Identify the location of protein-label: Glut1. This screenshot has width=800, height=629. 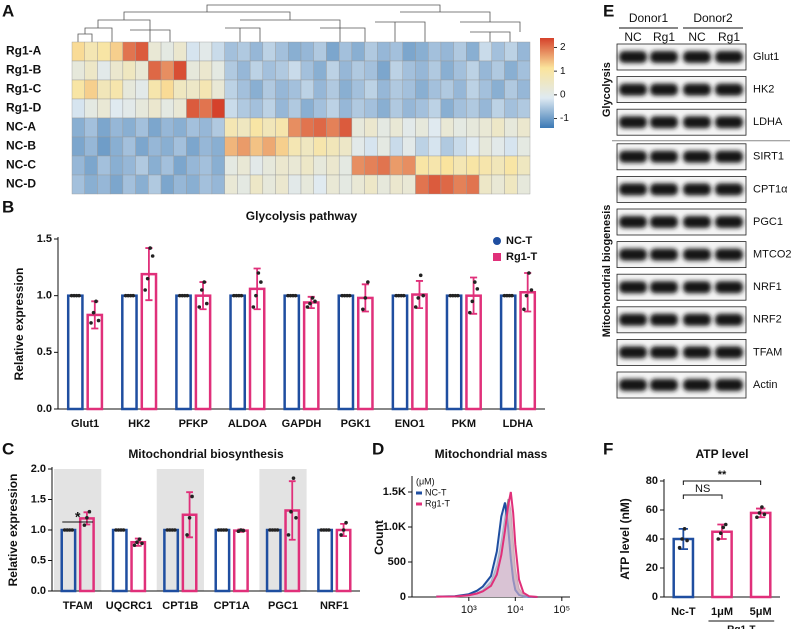
(766, 57).